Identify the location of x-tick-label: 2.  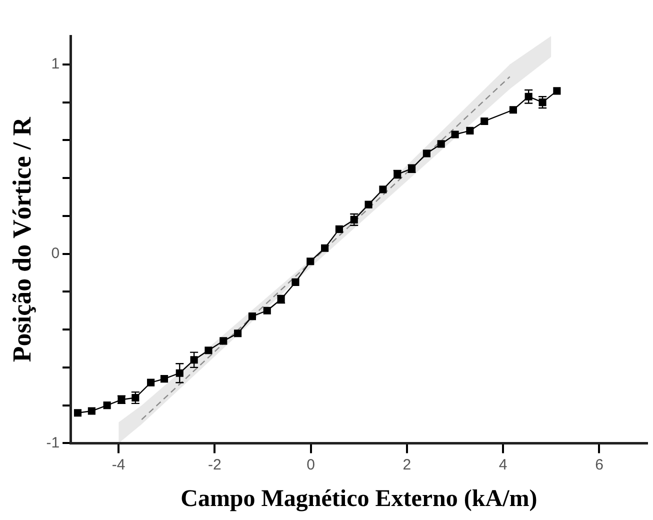
(407, 465).